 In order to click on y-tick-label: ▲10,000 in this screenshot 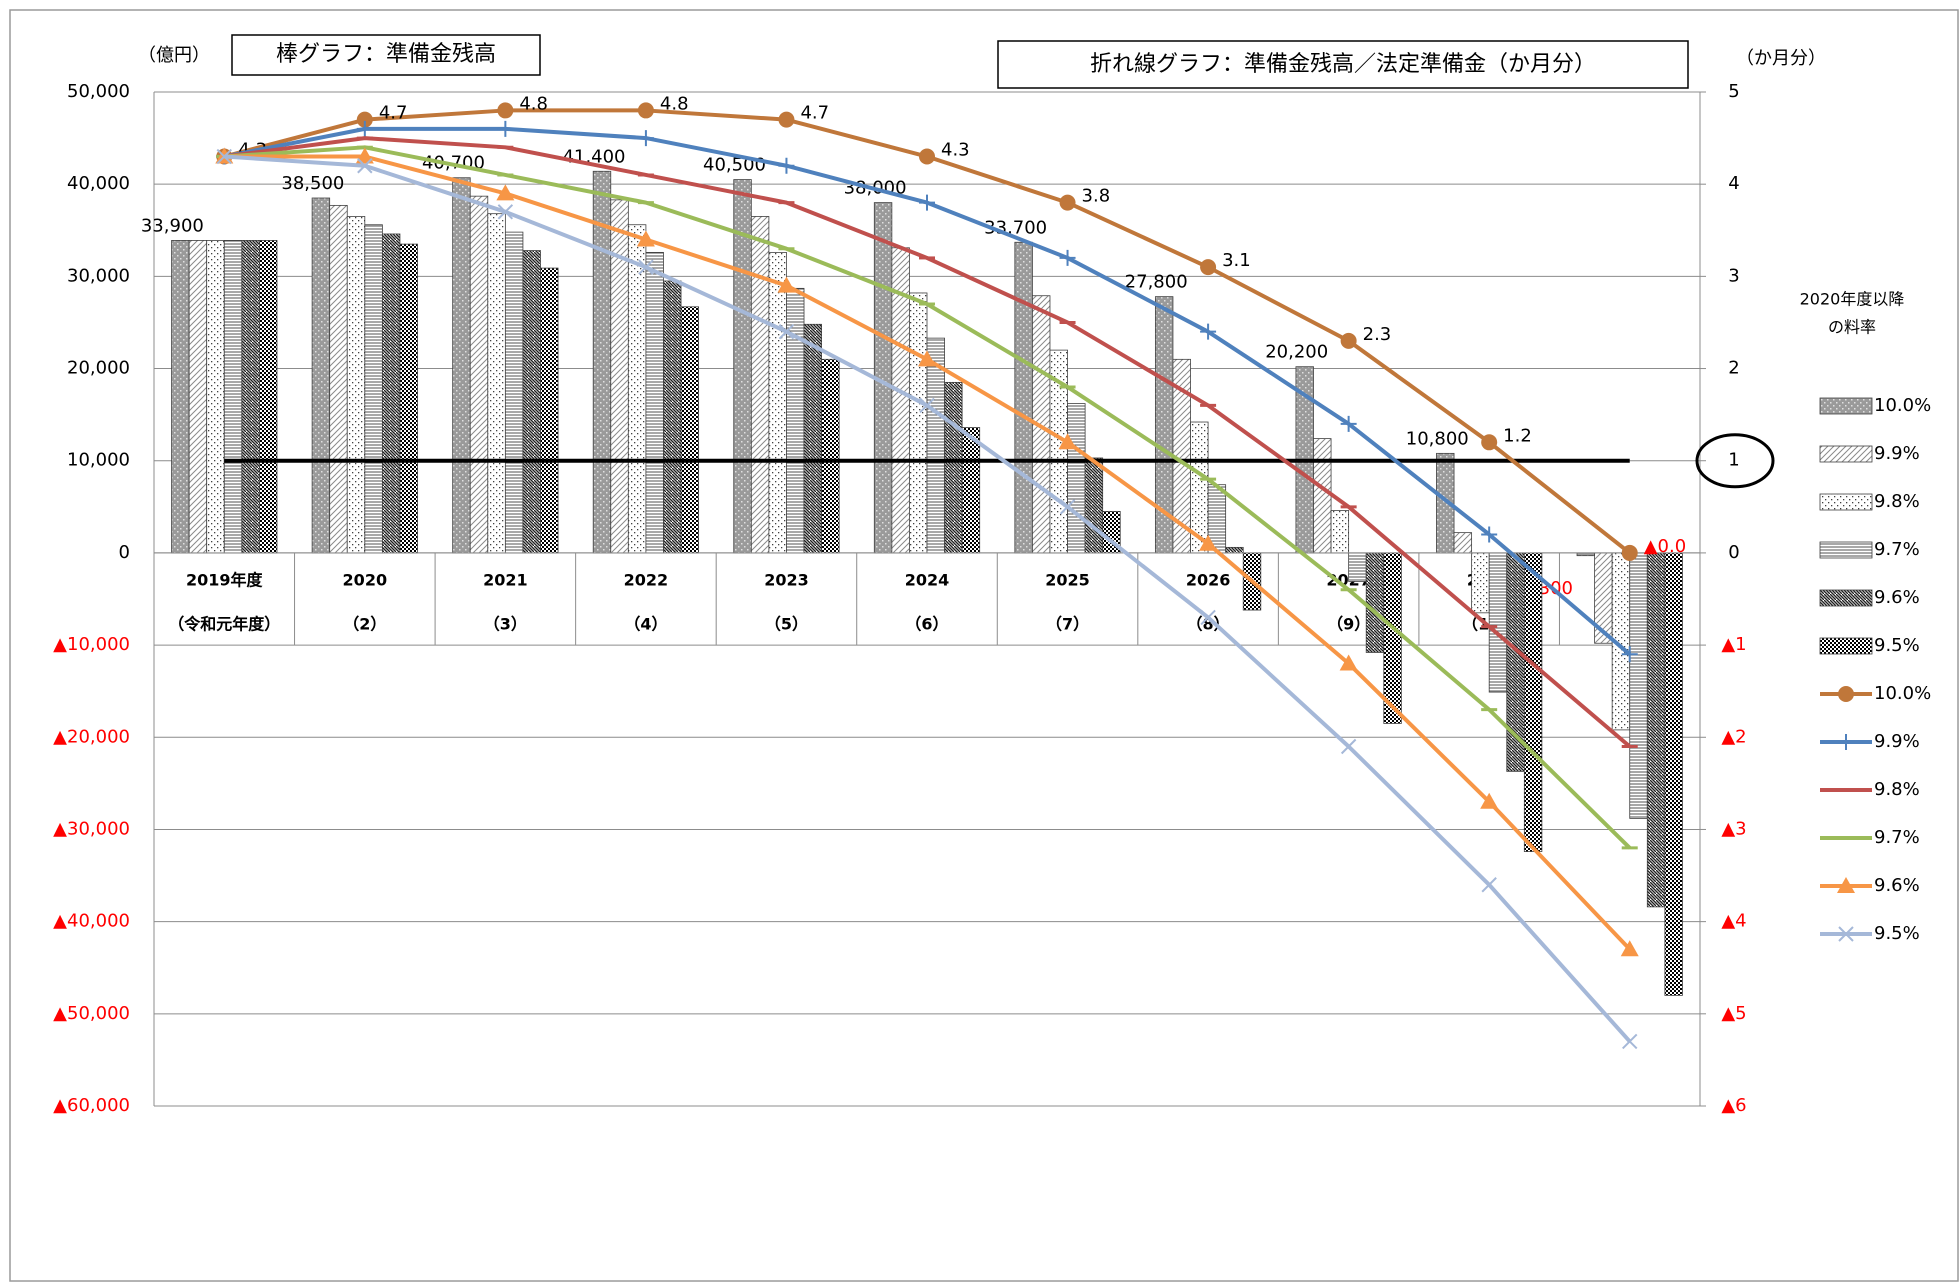, I will do `click(91, 644)`.